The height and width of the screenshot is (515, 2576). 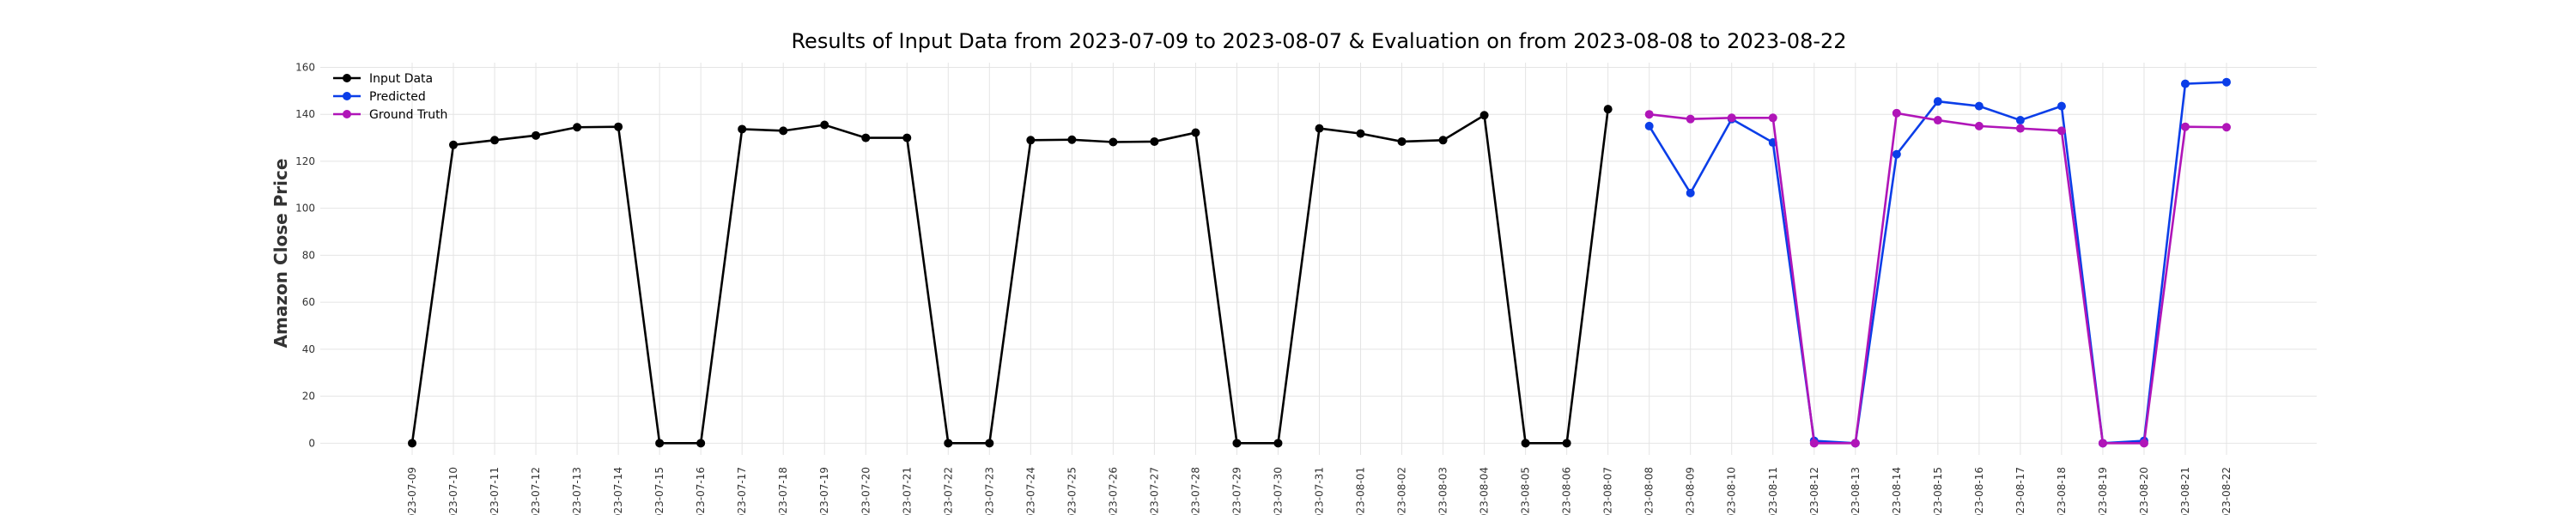 What do you see at coordinates (308, 255) in the screenshot?
I see `y-tick-label: 80` at bounding box center [308, 255].